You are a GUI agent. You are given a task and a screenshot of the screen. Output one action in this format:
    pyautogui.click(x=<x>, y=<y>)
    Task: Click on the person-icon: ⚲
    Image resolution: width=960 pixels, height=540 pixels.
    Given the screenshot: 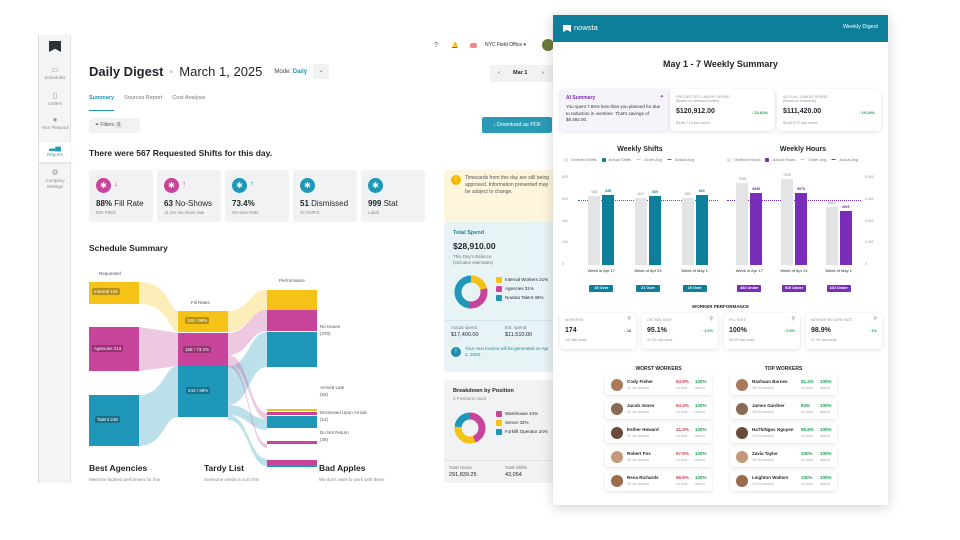 What is the action you would take?
    pyautogui.click(x=793, y=319)
    